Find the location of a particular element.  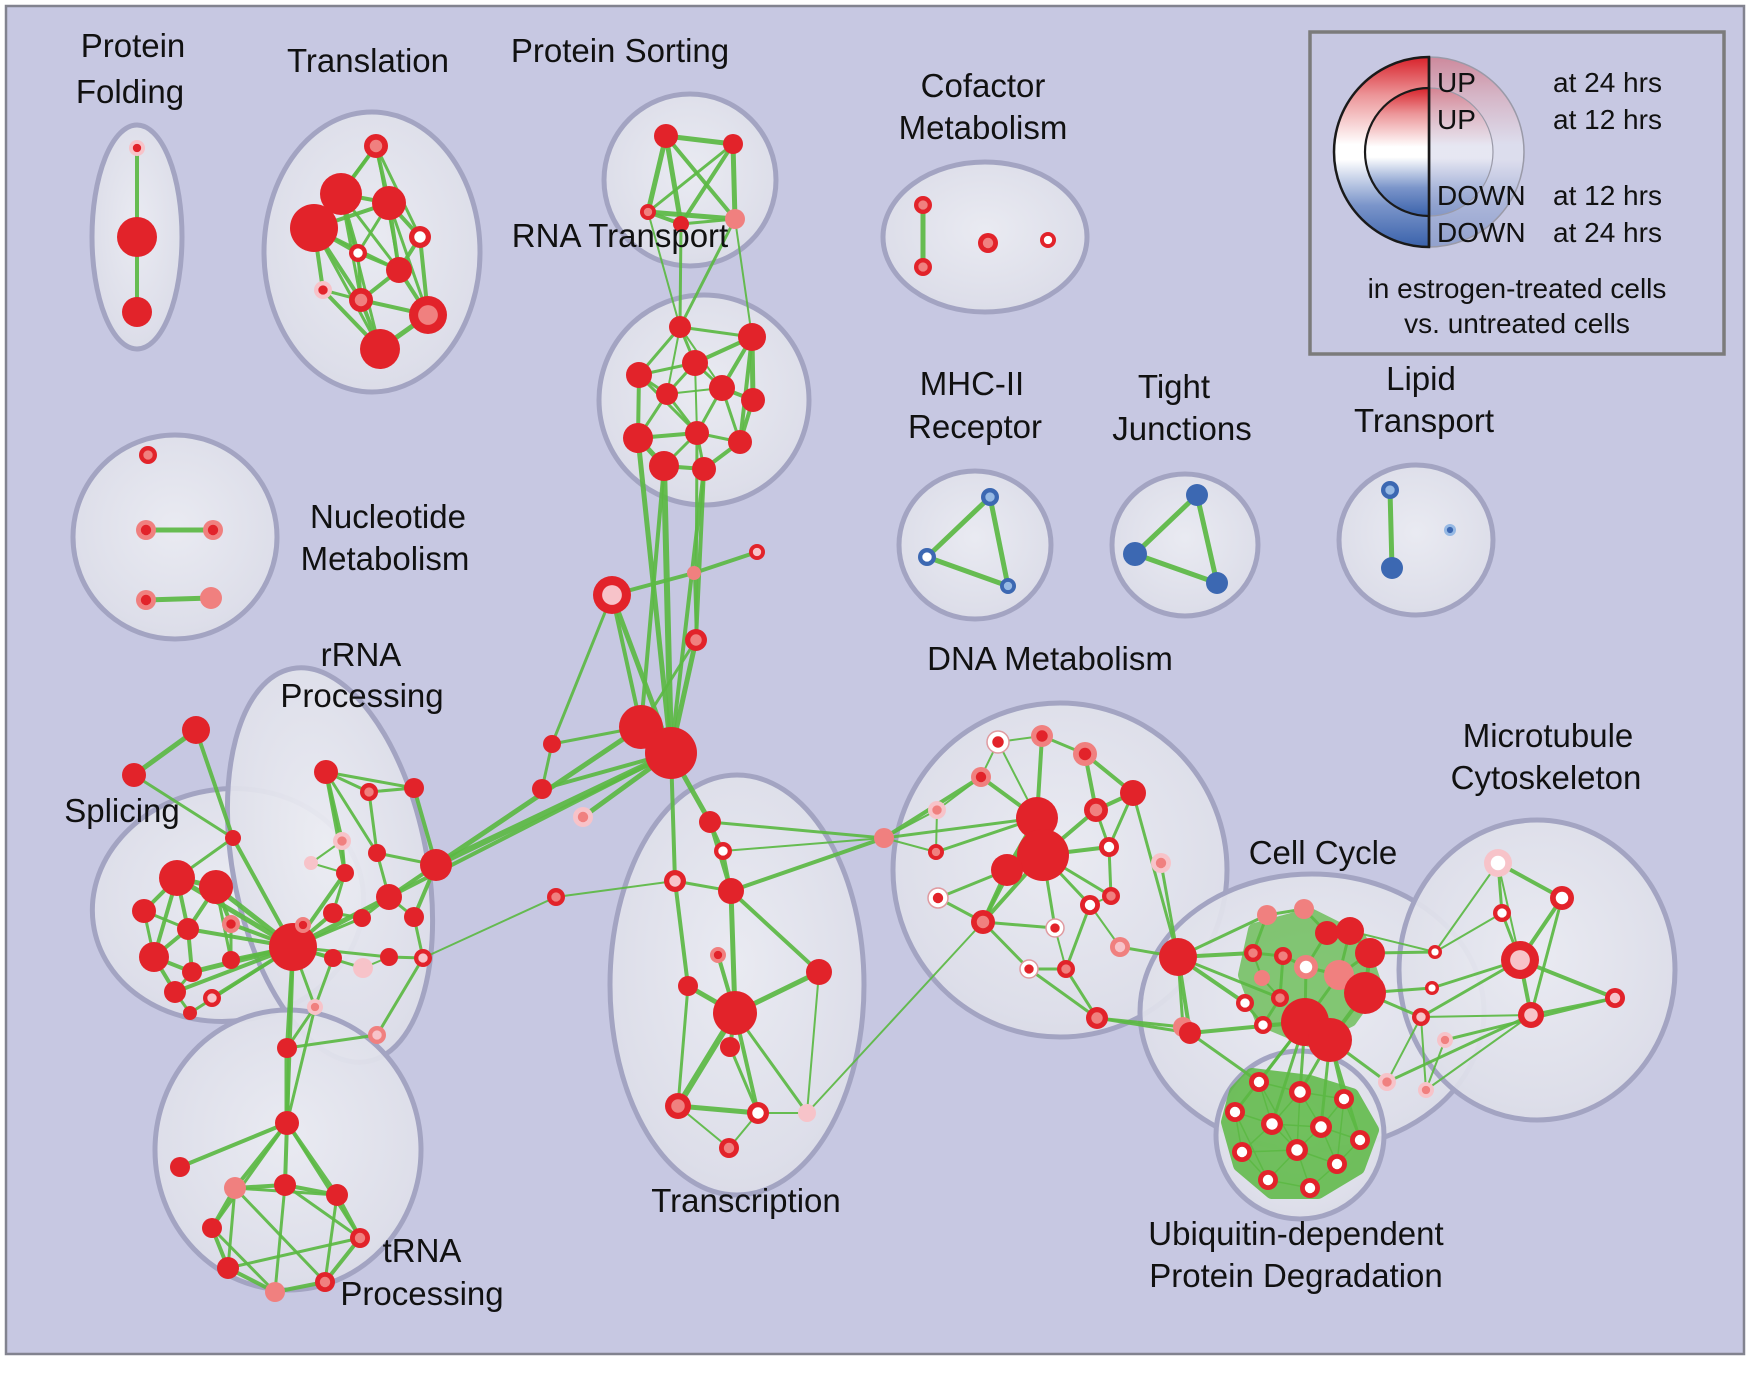

legend-entry-direction-3: DOWN is located at coordinates (1481, 232).